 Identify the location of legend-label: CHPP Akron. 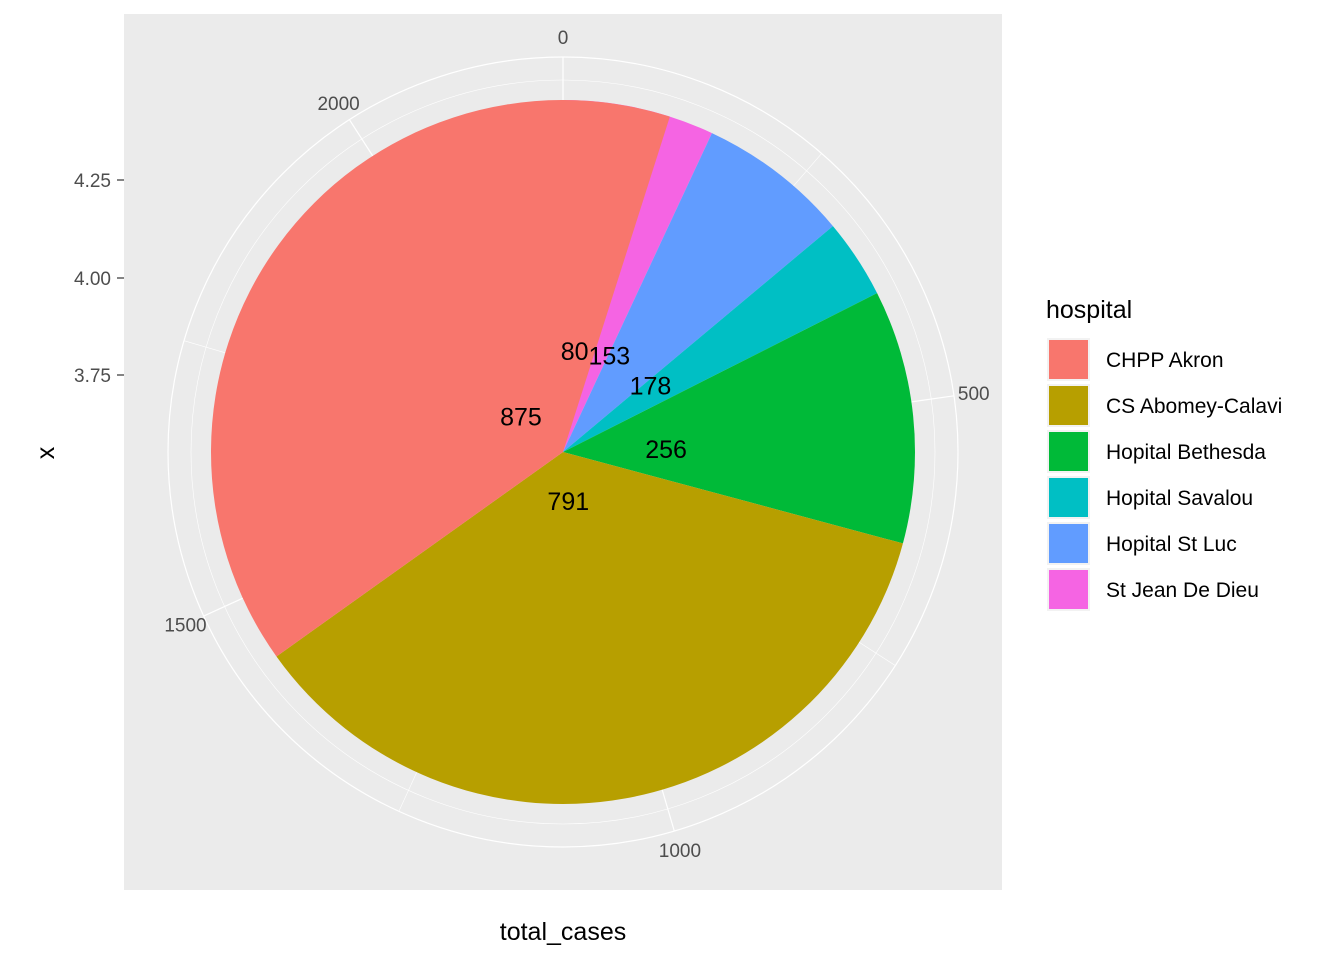
(1165, 360).